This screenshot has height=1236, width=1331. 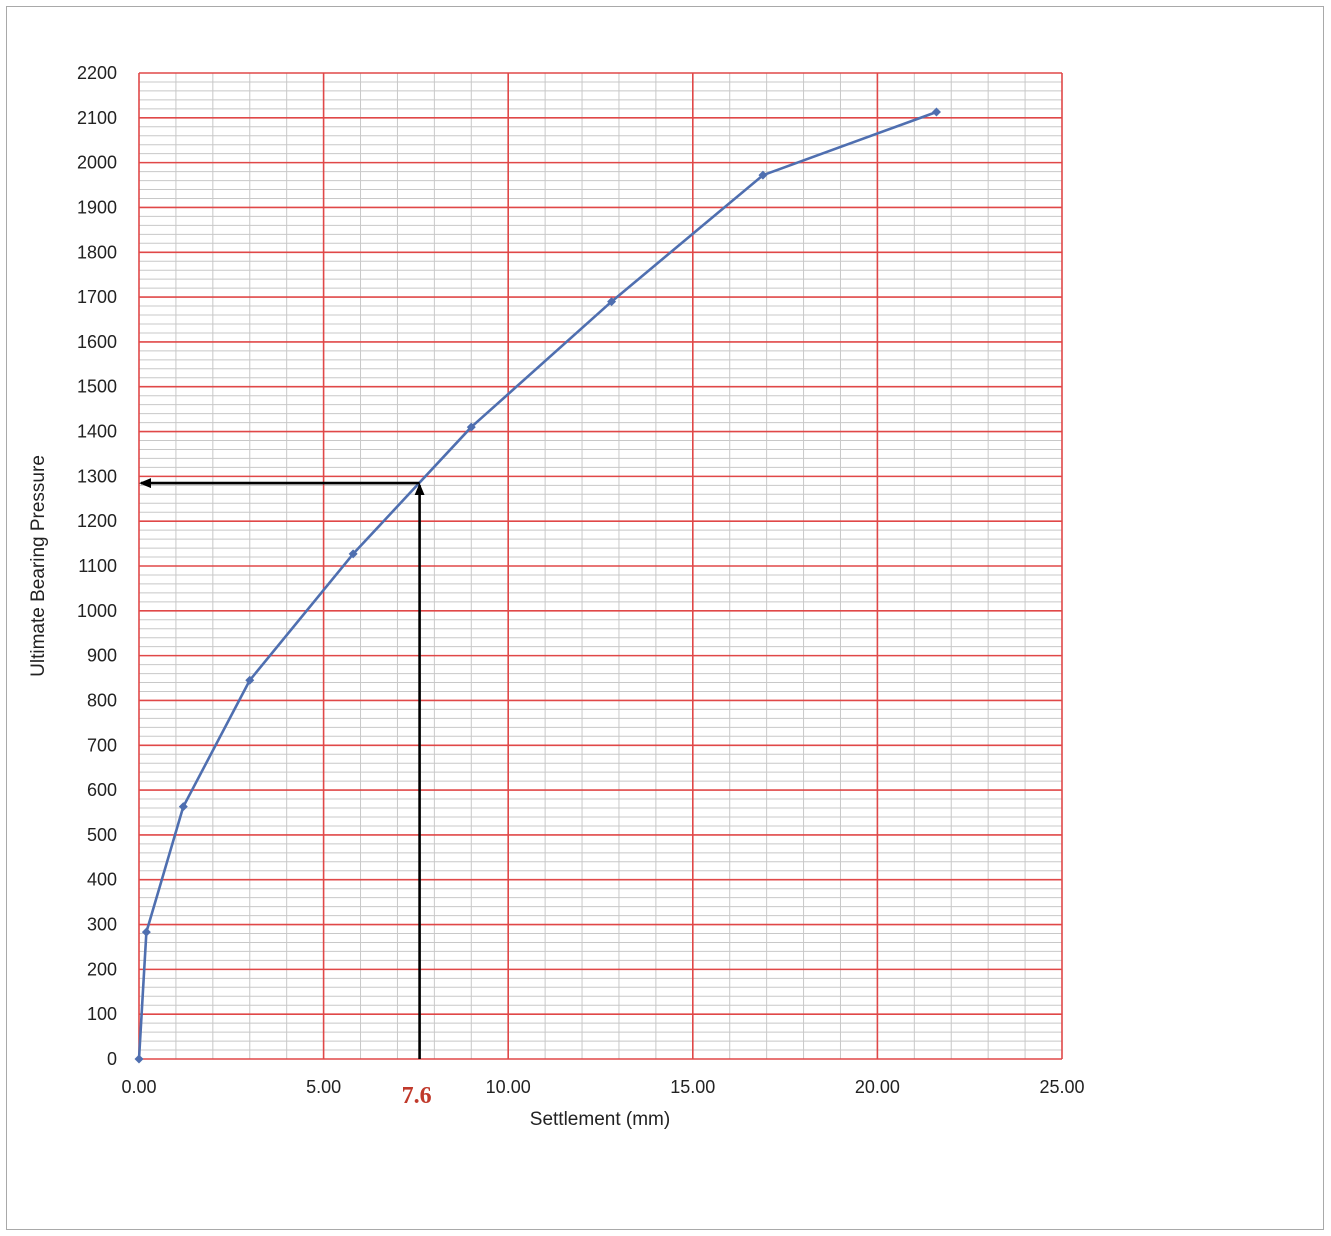 I want to click on x-tick-label: 5.00, so click(x=323, y=1087).